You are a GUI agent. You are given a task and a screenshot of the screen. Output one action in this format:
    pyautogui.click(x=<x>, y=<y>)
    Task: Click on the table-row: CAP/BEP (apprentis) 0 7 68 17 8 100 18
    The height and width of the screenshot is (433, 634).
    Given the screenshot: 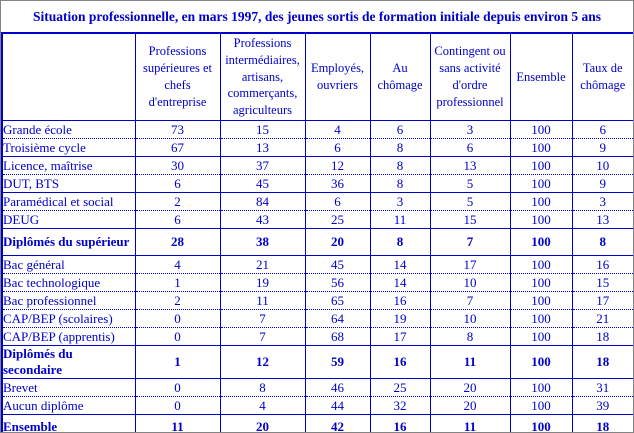 What is the action you would take?
    pyautogui.click(x=317, y=336)
    